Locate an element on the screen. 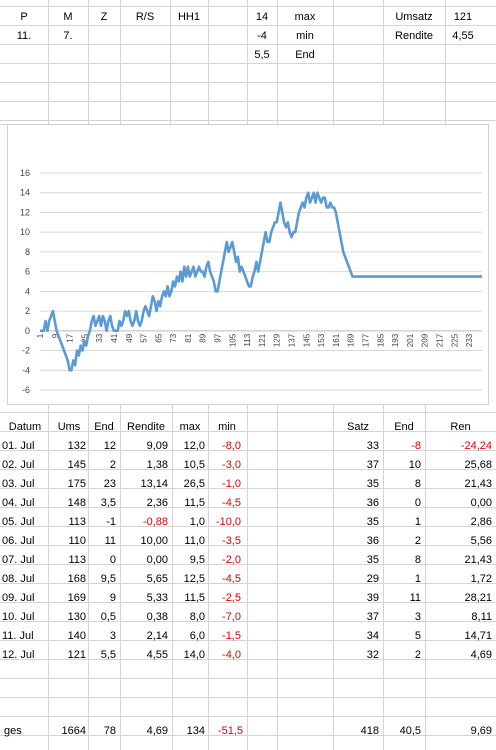 The height and width of the screenshot is (750, 496). table-header-ren: Ren is located at coordinates (460, 427).